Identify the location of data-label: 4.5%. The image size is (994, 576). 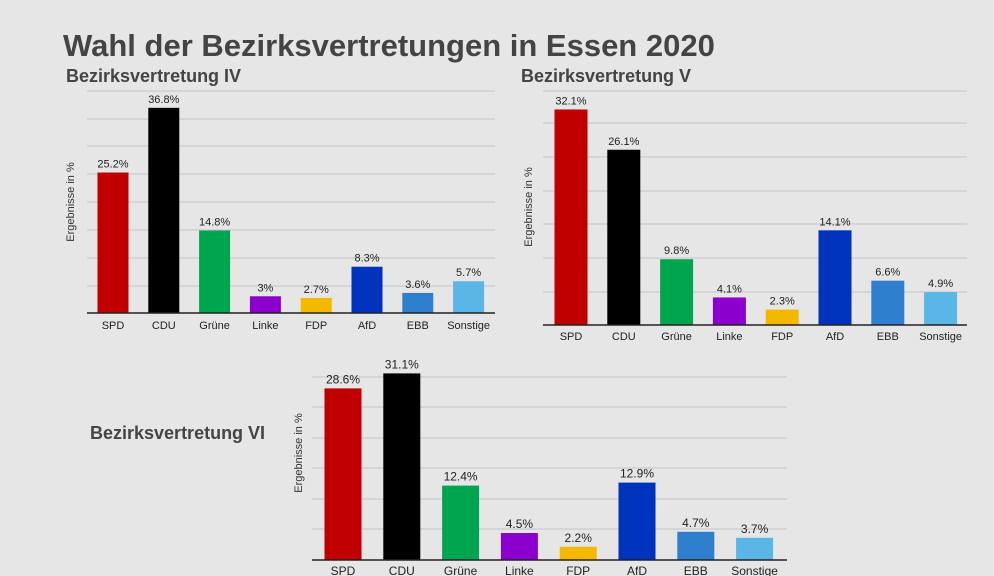
(520, 524).